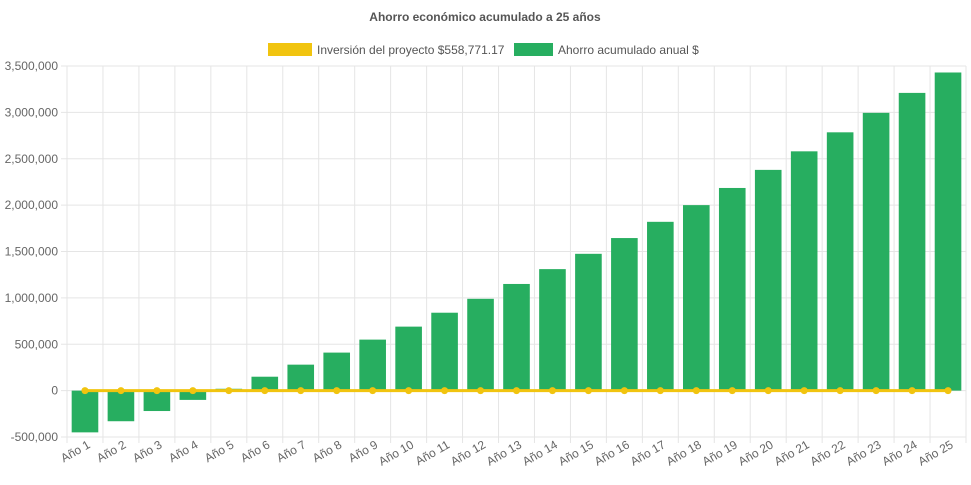 The height and width of the screenshot is (485, 971). I want to click on x-tick-label: Año 10, so click(396, 452).